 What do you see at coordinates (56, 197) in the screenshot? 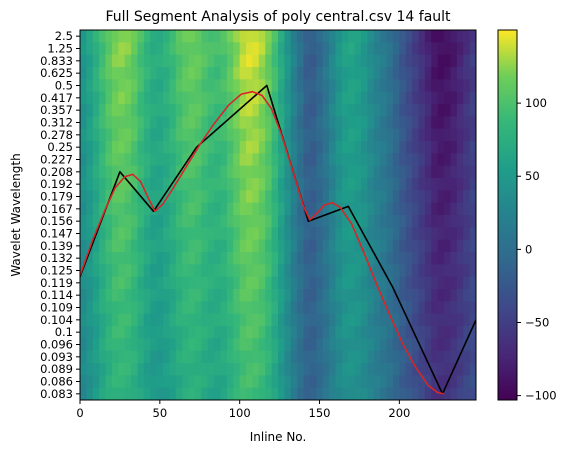
I see `y-tick-label: 0.179` at bounding box center [56, 197].